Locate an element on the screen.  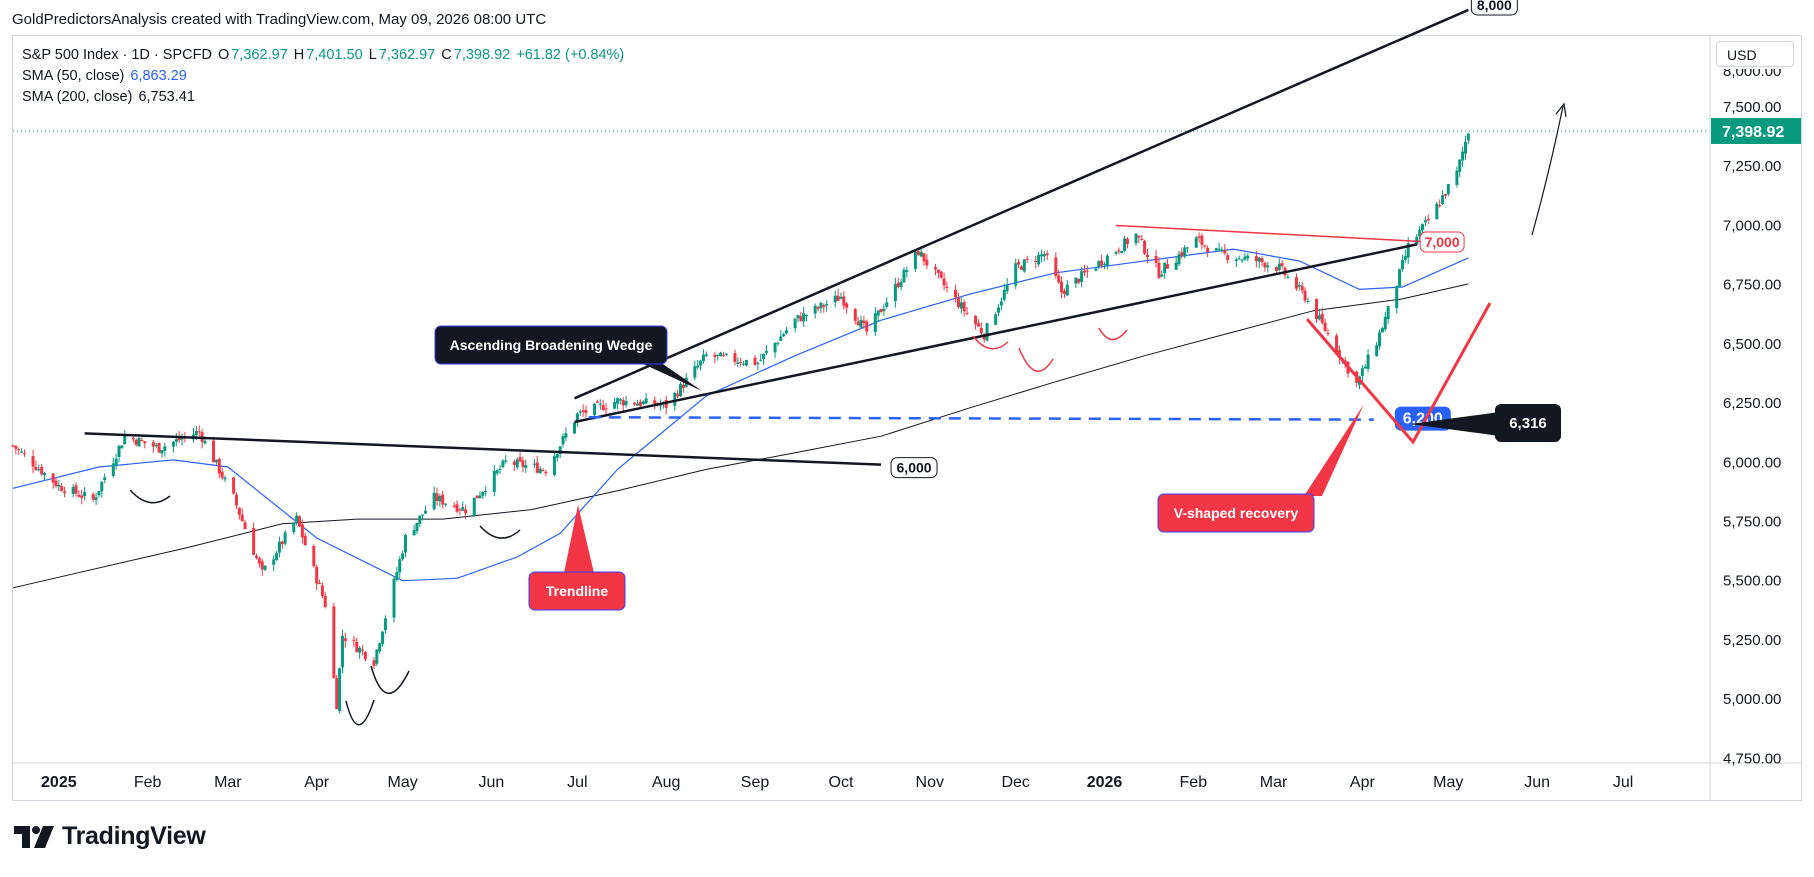
resistance-red-line is located at coordinates (1273, 233).